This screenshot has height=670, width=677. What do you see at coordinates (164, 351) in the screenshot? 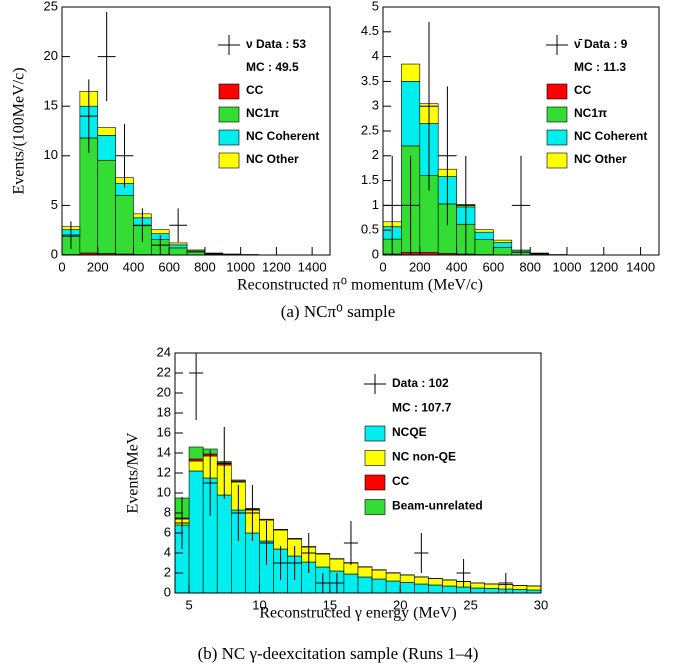
I see `y-tick-label: 24` at bounding box center [164, 351].